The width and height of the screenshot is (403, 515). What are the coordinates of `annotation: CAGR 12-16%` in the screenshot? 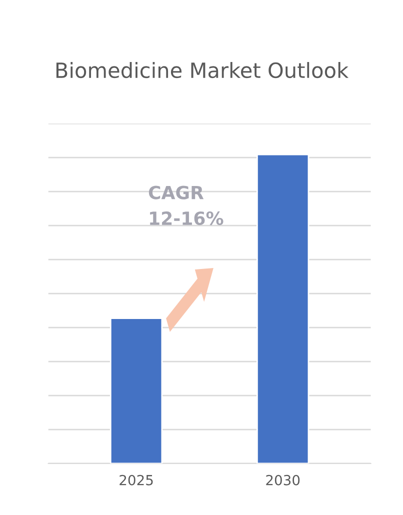 It's located at (186, 206).